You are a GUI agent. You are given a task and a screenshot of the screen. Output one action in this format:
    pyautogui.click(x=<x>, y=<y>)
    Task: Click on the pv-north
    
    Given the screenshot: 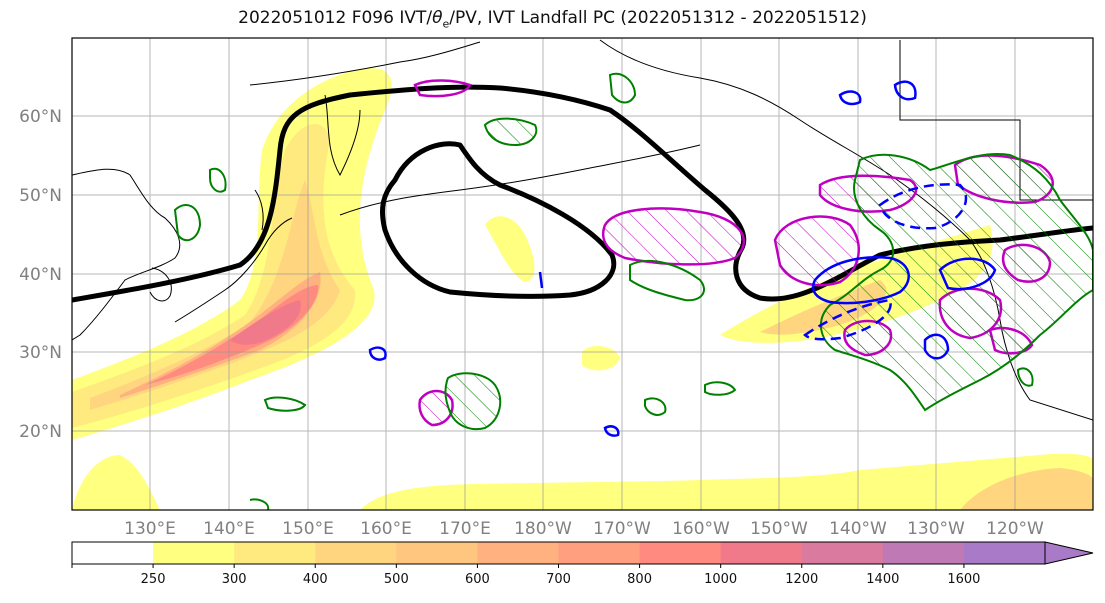 What is the action you would take?
    pyautogui.click(x=510, y=132)
    